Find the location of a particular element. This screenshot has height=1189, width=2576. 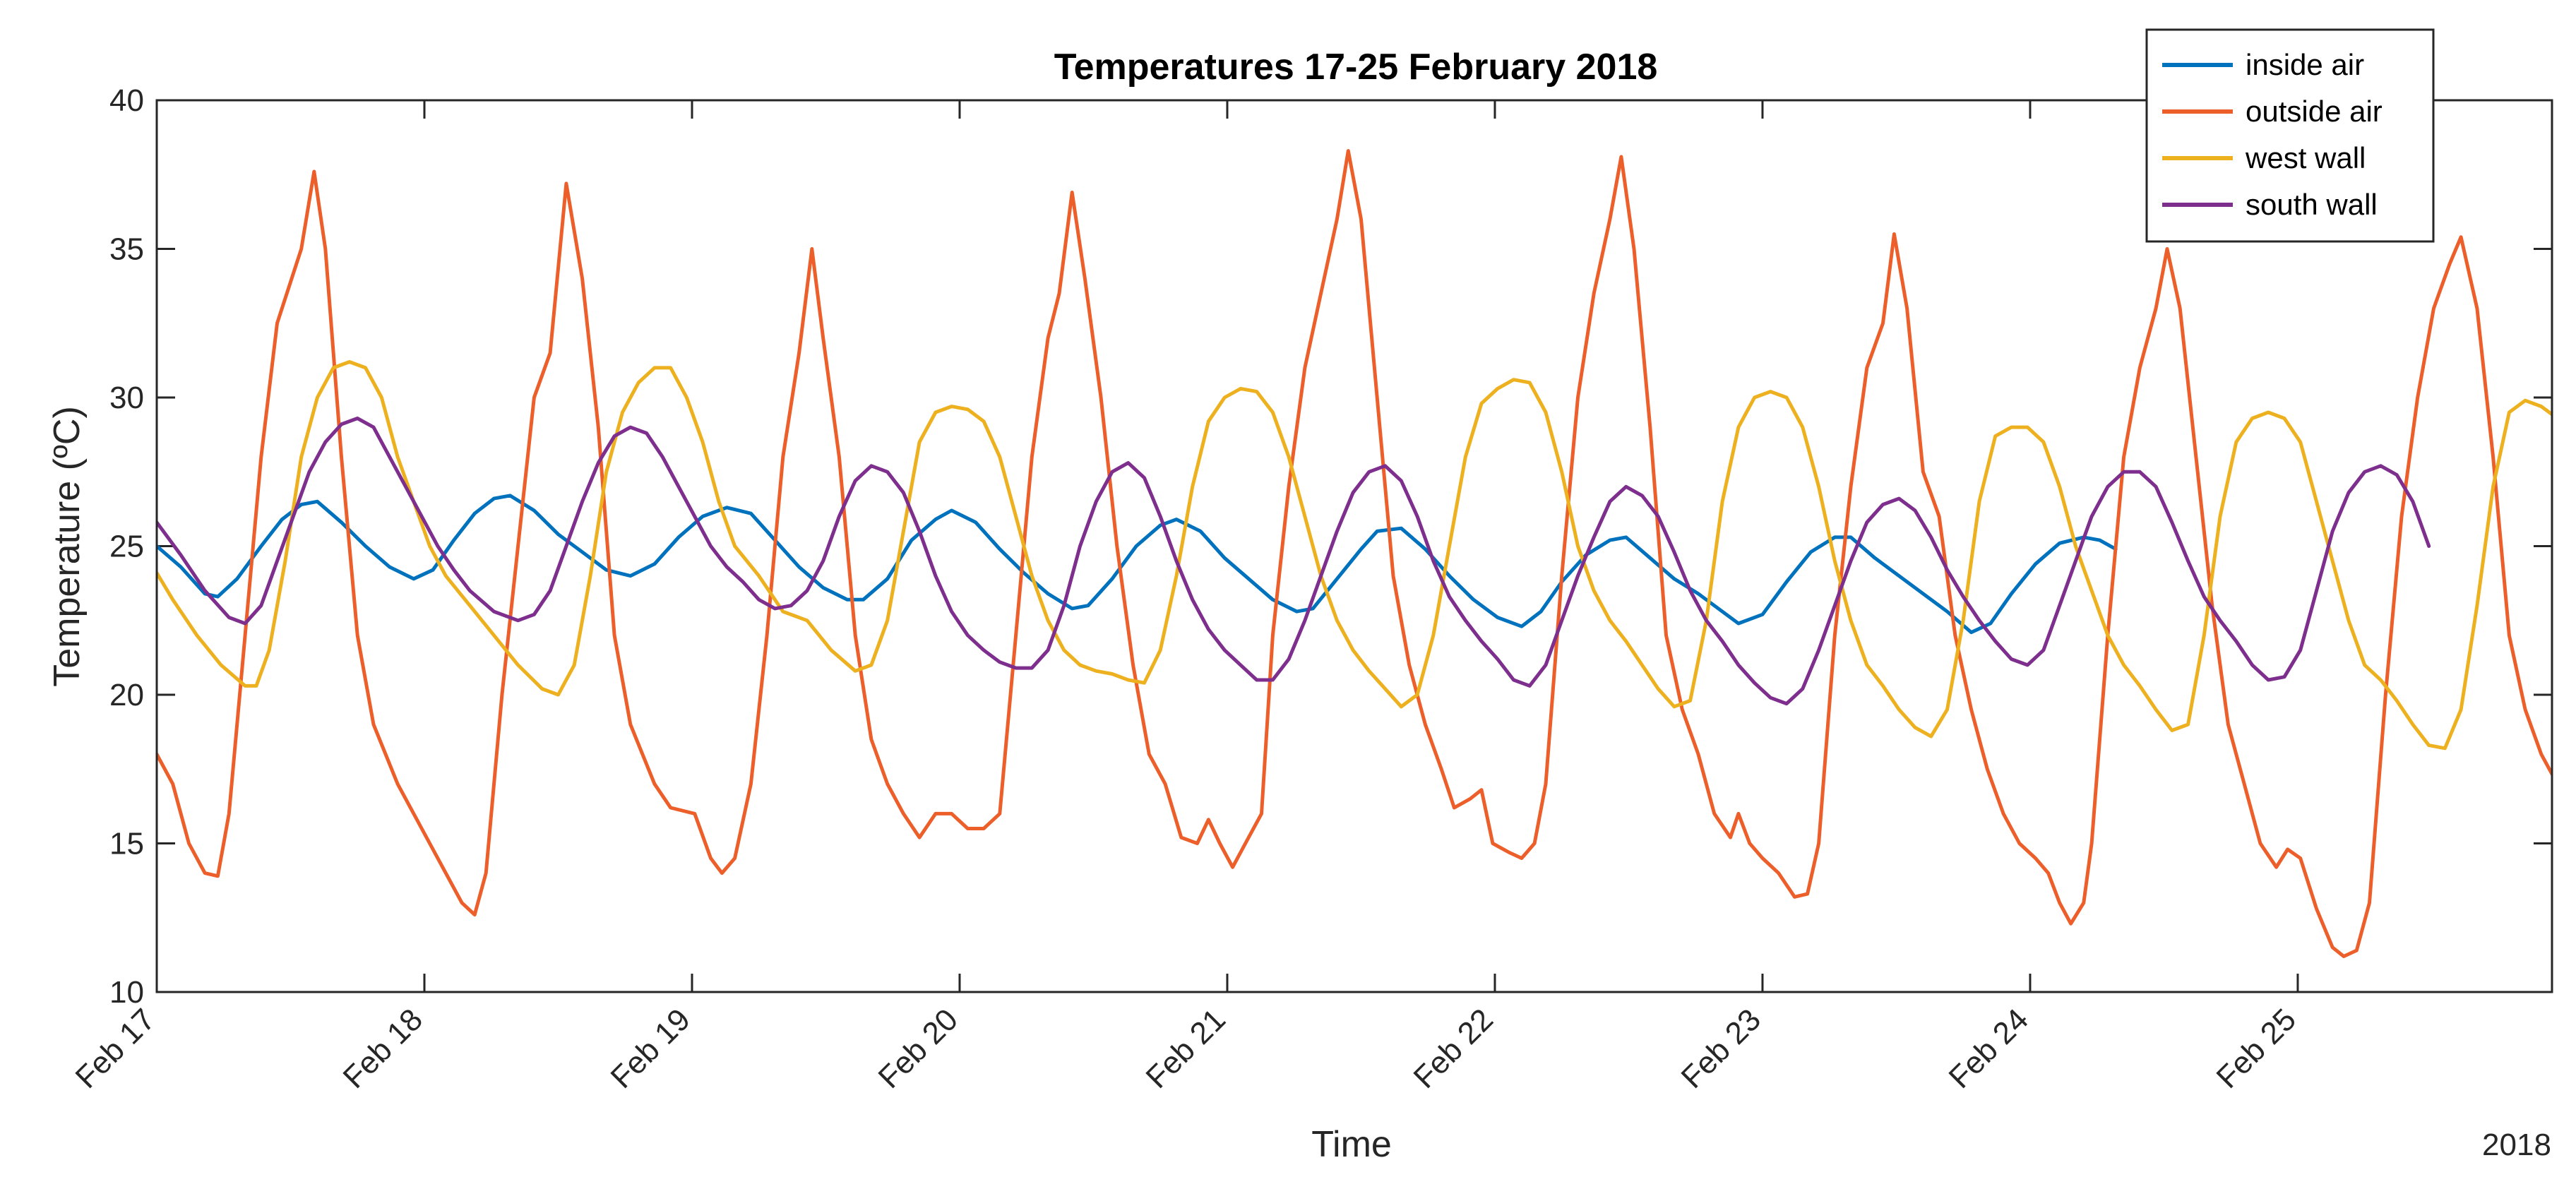

x-axis-year-label: 2018 is located at coordinates (2516, 1145).